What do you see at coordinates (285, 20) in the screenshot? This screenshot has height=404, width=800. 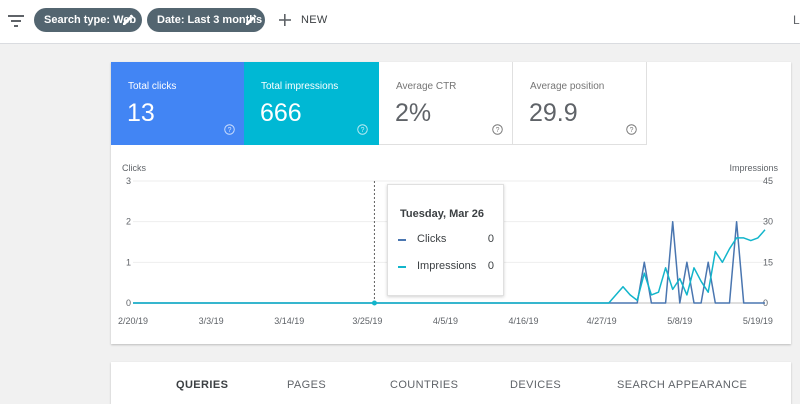 I see `plus-icon` at bounding box center [285, 20].